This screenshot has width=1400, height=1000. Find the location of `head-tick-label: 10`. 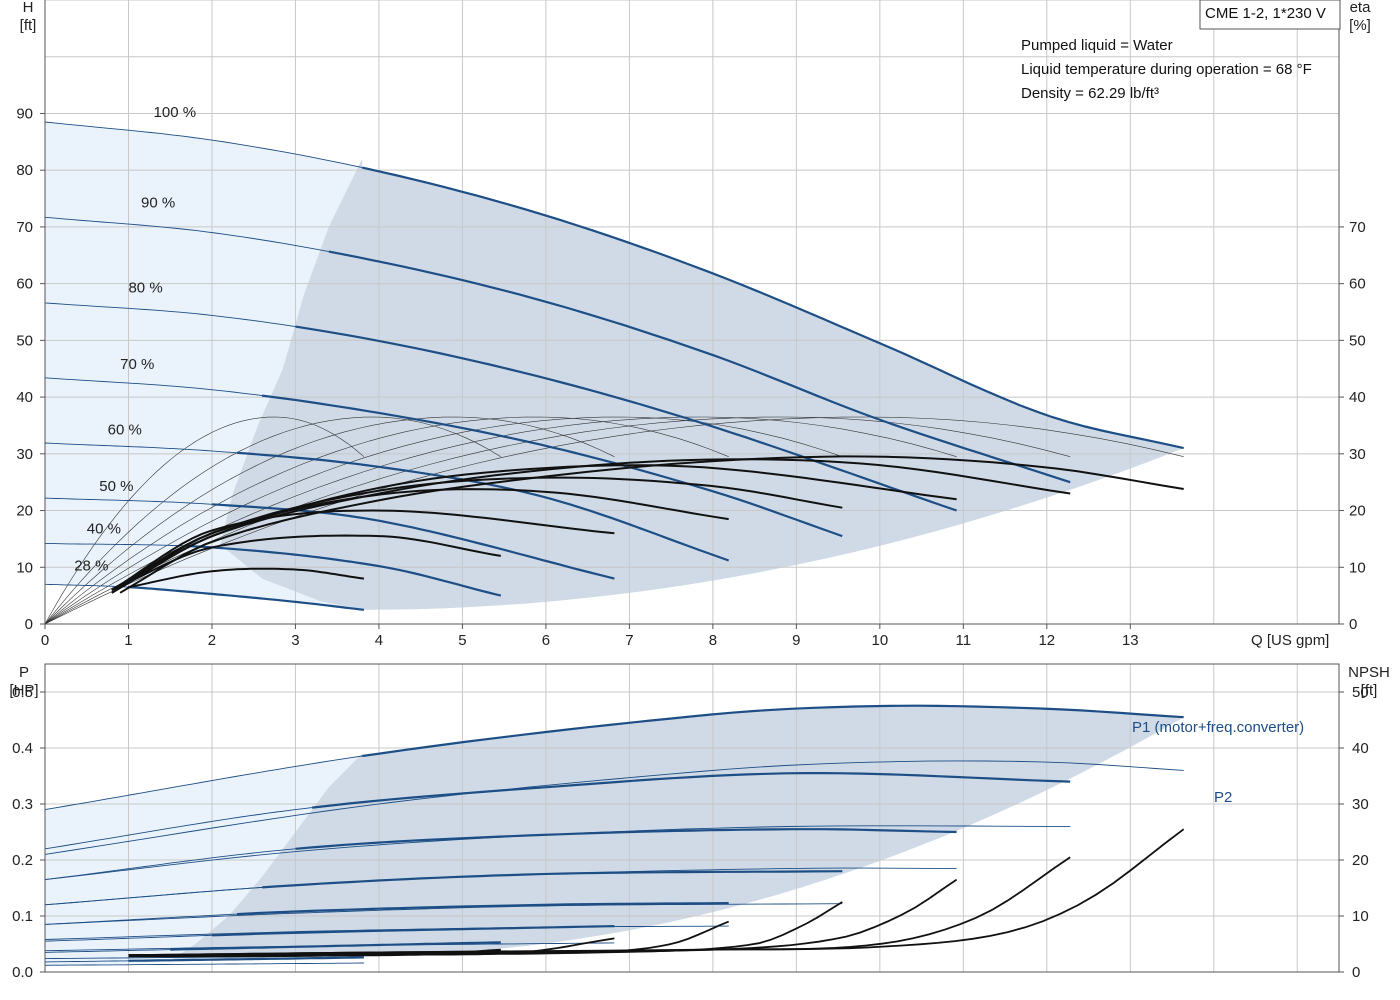

head-tick-label: 10 is located at coordinates (24, 567).